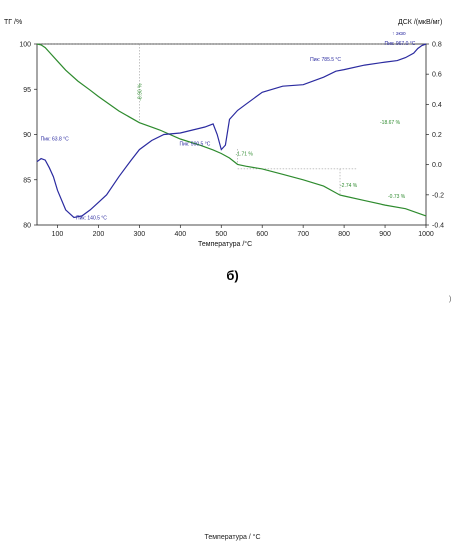 This screenshot has height=548, width=465. I want to click on annotation-label: -1.71 %, so click(245, 154).